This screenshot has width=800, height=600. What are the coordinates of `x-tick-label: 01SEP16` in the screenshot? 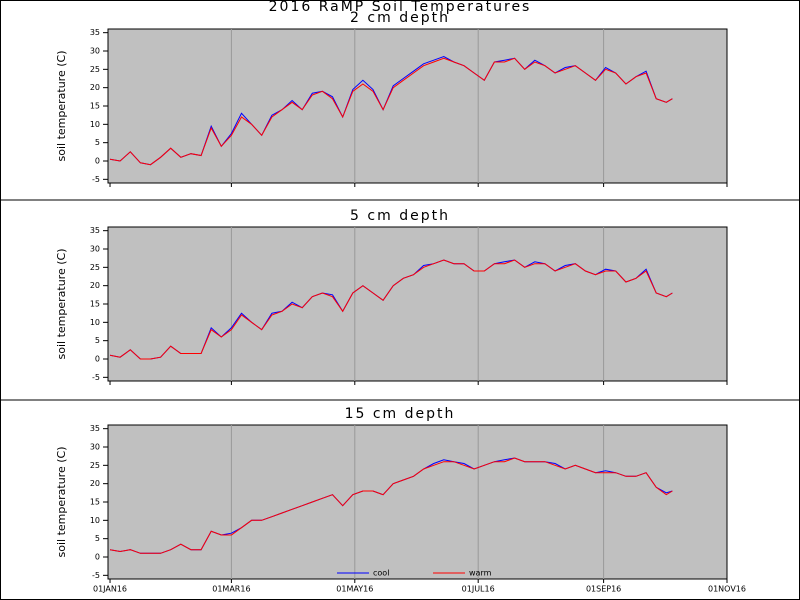 It's located at (603, 589).